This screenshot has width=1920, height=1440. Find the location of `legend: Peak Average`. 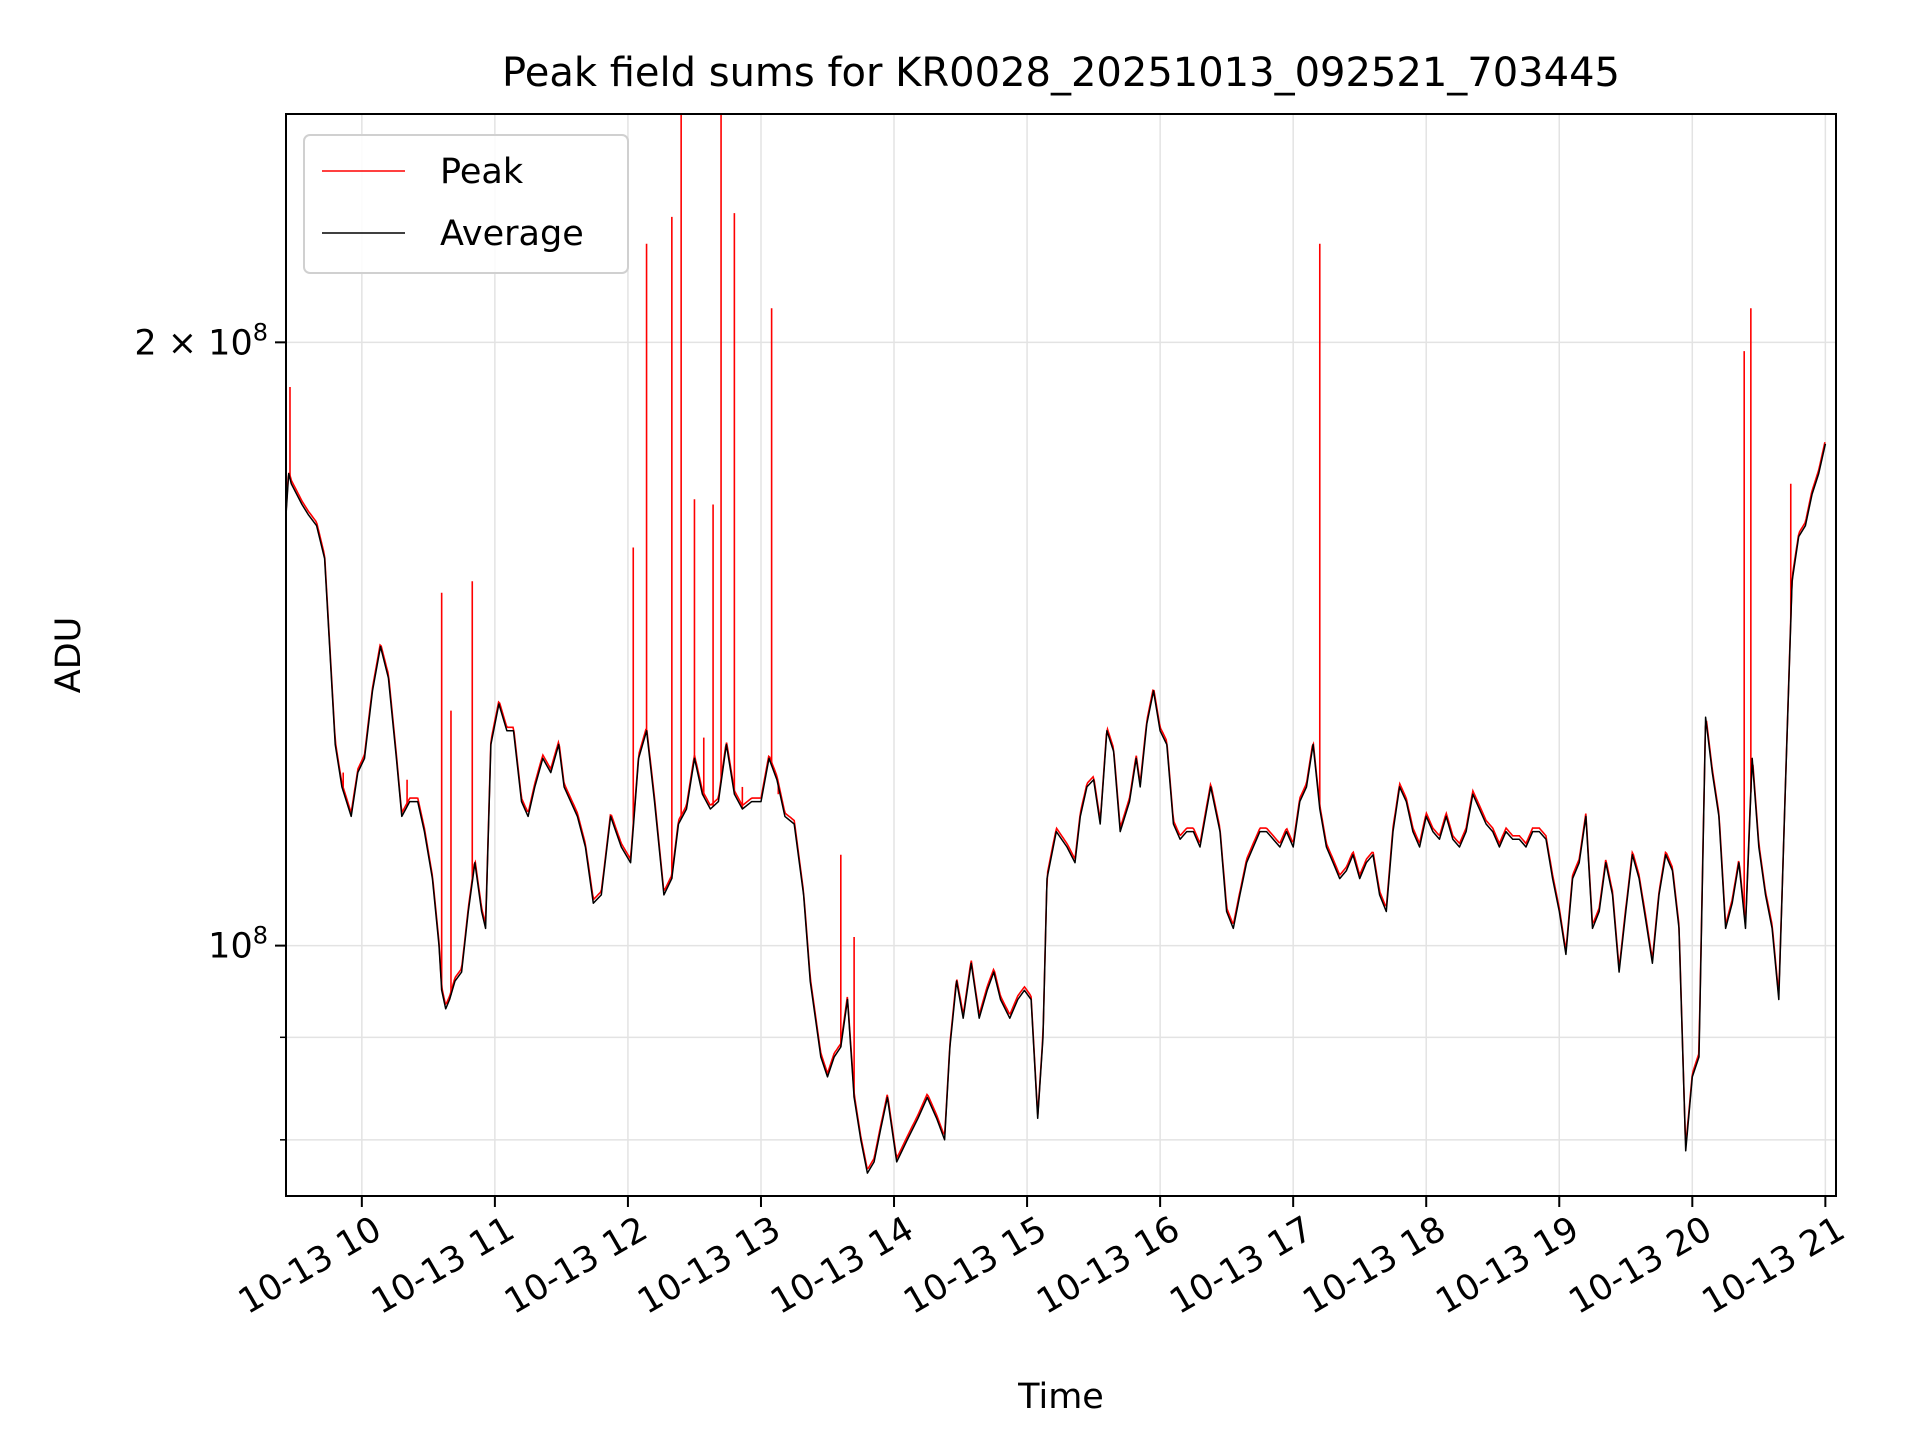

legend: Peak Average is located at coordinates (466, 204).